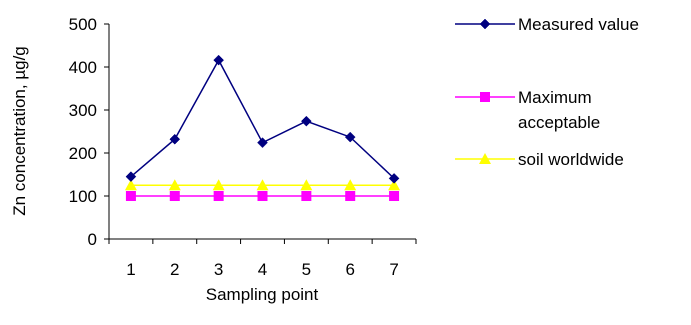 The image size is (691, 325). What do you see at coordinates (559, 110) in the screenshot?
I see `legend-label: Maximum acceptable` at bounding box center [559, 110].